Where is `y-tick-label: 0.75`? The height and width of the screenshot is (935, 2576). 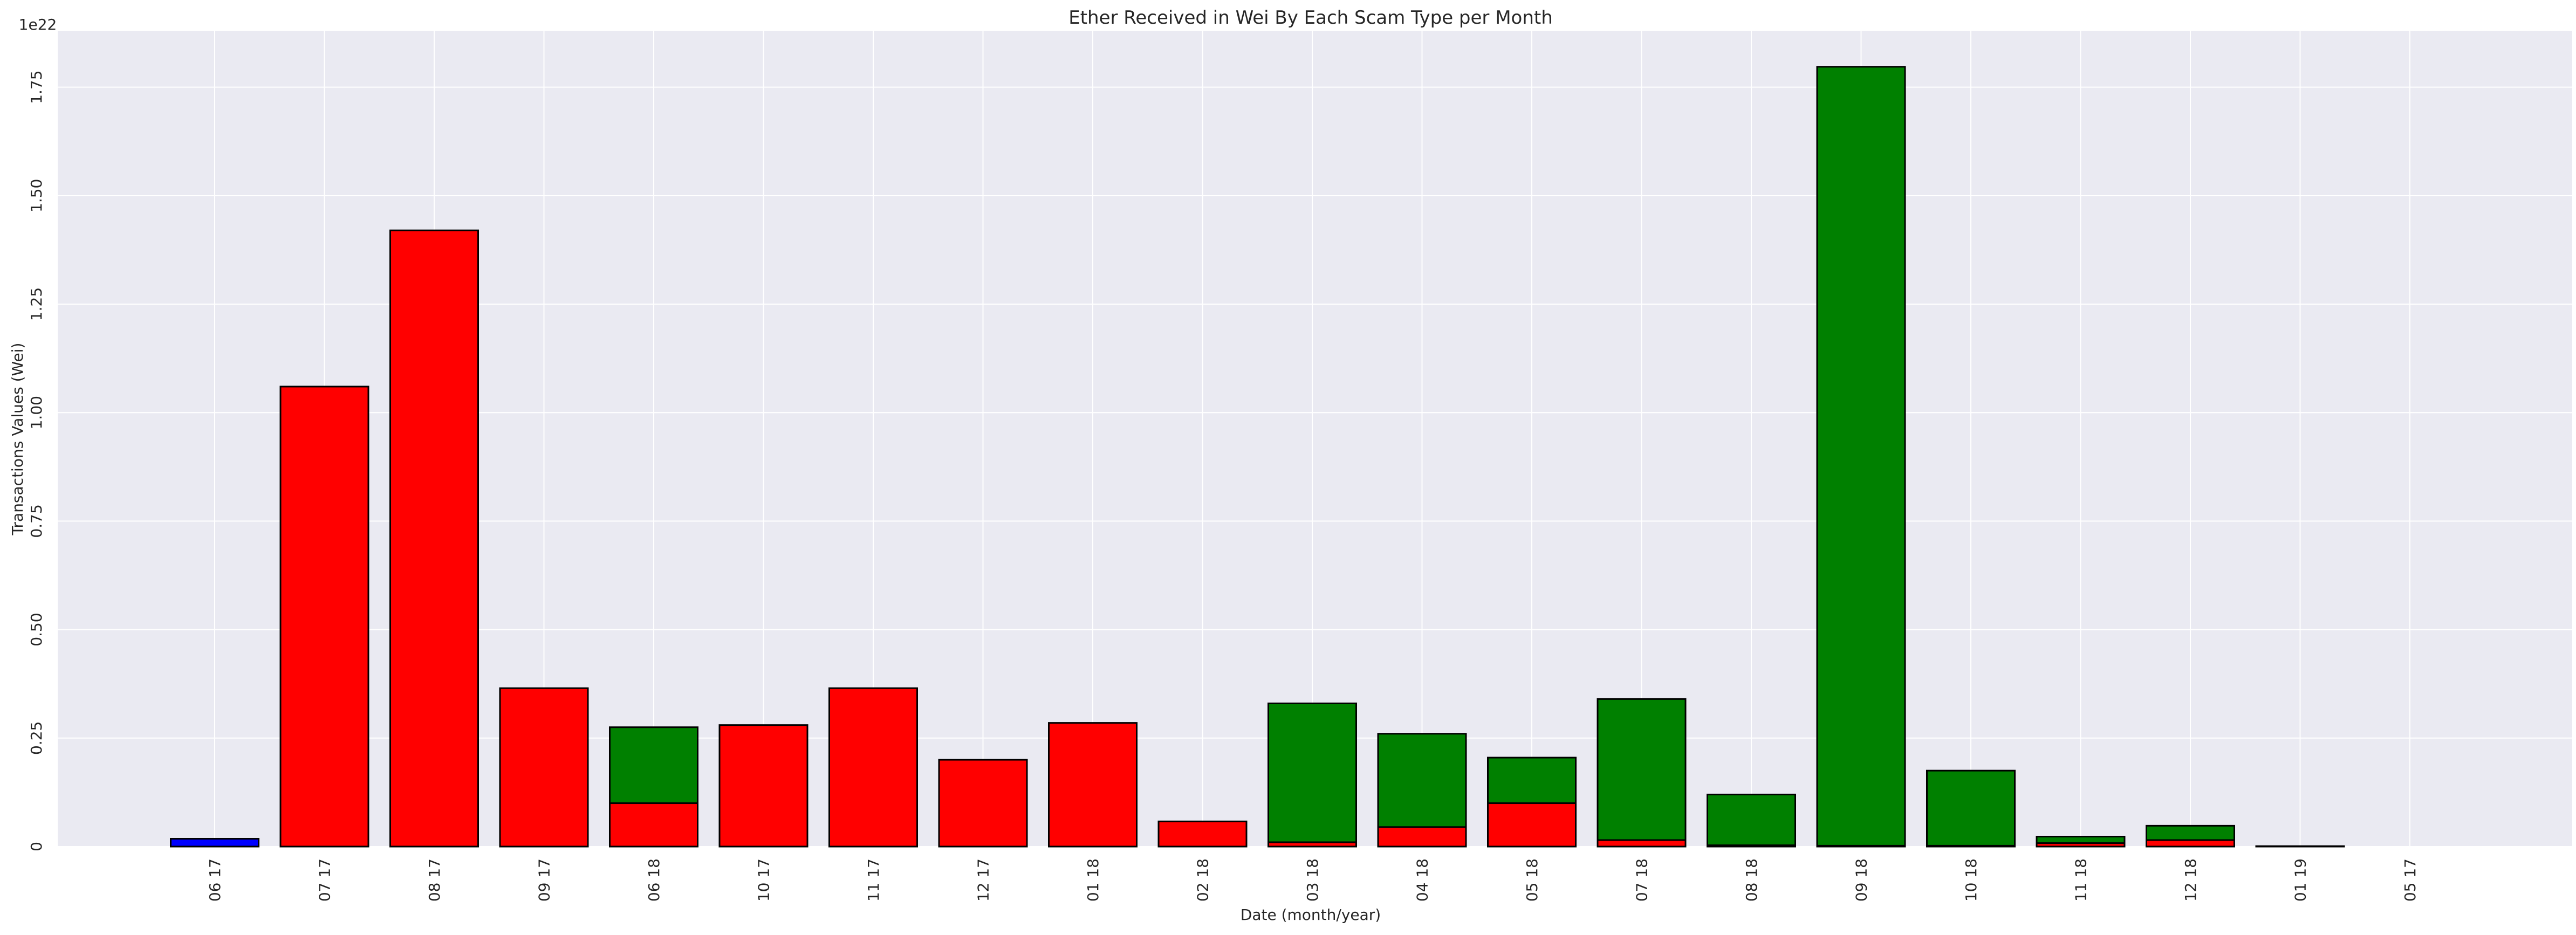 y-tick-label: 0.75 is located at coordinates (36, 521).